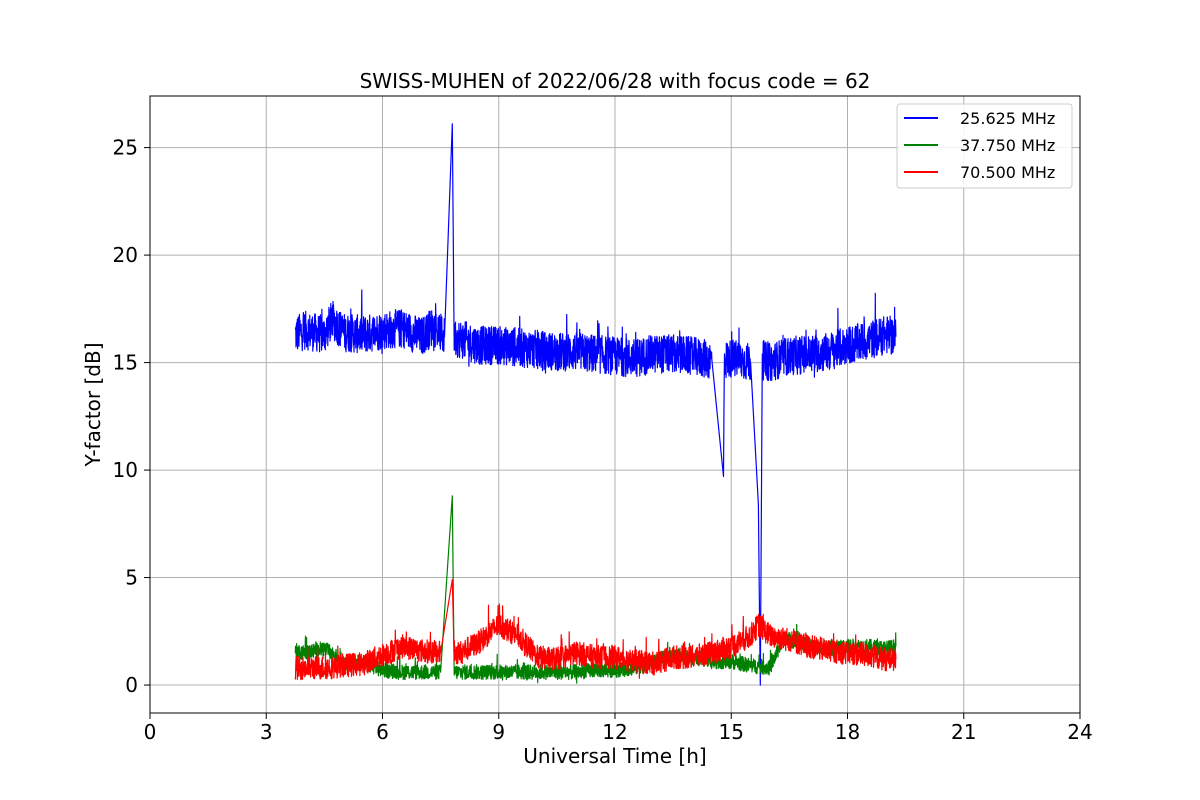  What do you see at coordinates (131, 578) in the screenshot?
I see `y-tick-label: 5` at bounding box center [131, 578].